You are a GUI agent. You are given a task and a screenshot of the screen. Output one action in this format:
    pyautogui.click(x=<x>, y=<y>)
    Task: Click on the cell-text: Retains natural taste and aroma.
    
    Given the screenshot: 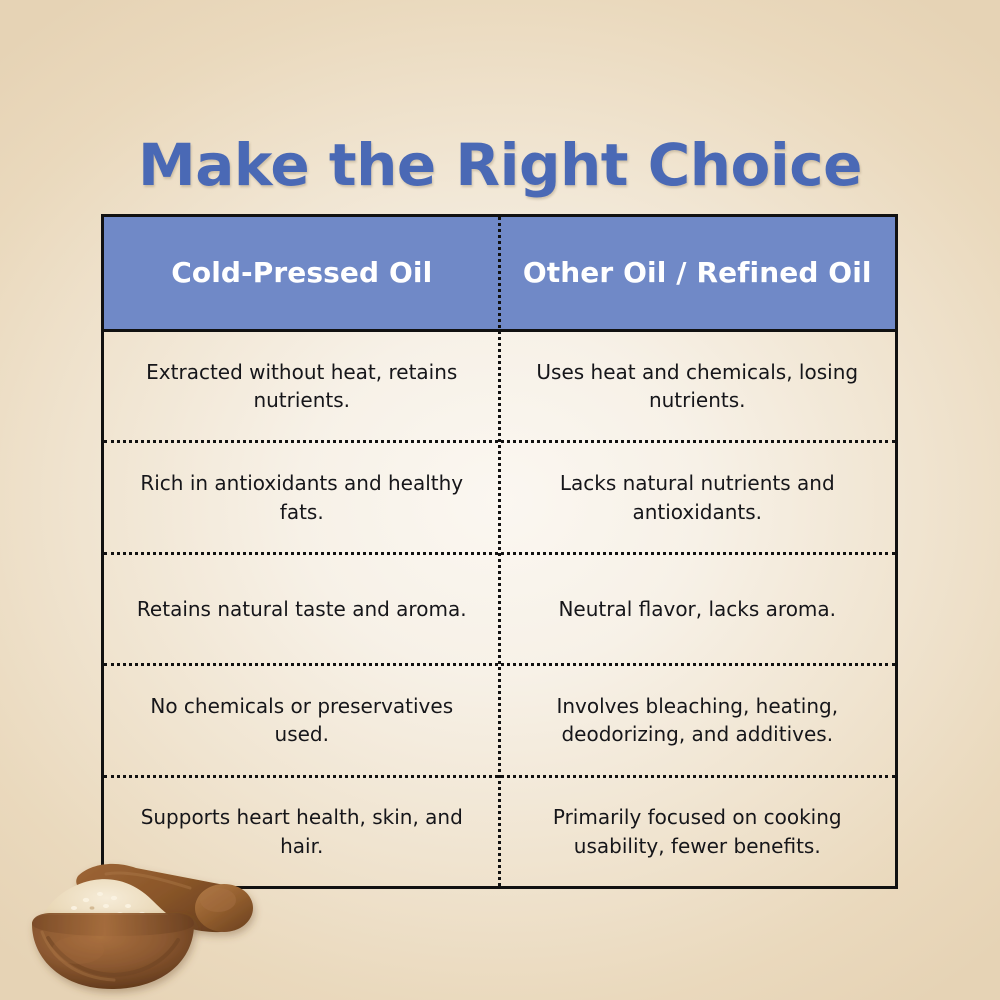 What is the action you would take?
    pyautogui.click(x=301, y=608)
    